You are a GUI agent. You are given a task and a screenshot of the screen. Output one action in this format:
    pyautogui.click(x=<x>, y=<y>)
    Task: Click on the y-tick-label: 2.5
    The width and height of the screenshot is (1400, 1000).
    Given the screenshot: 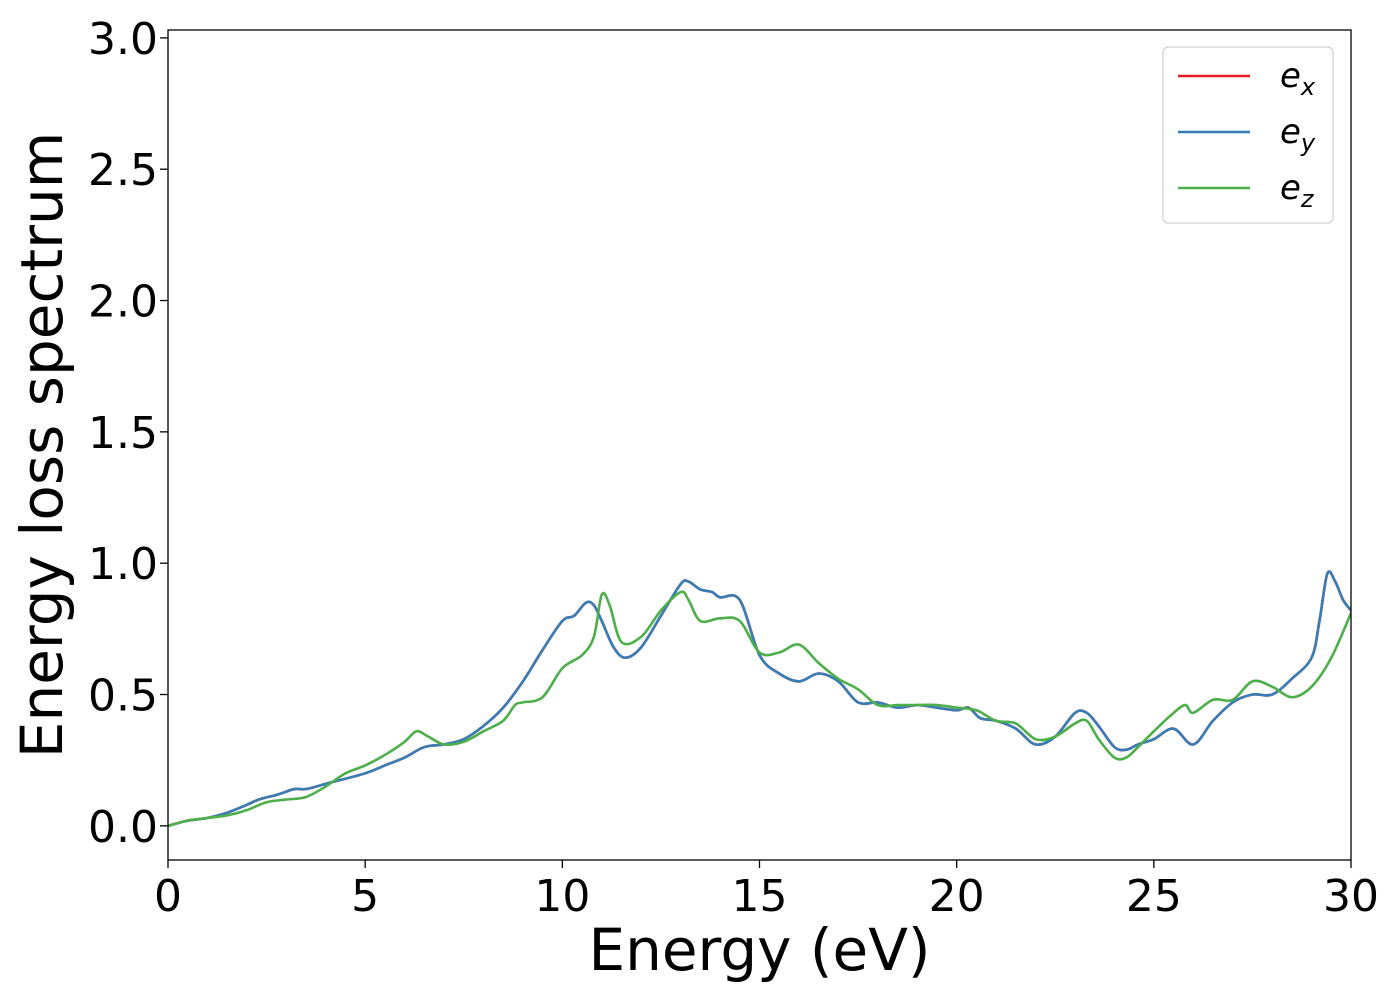 What is the action you would take?
    pyautogui.click(x=123, y=170)
    